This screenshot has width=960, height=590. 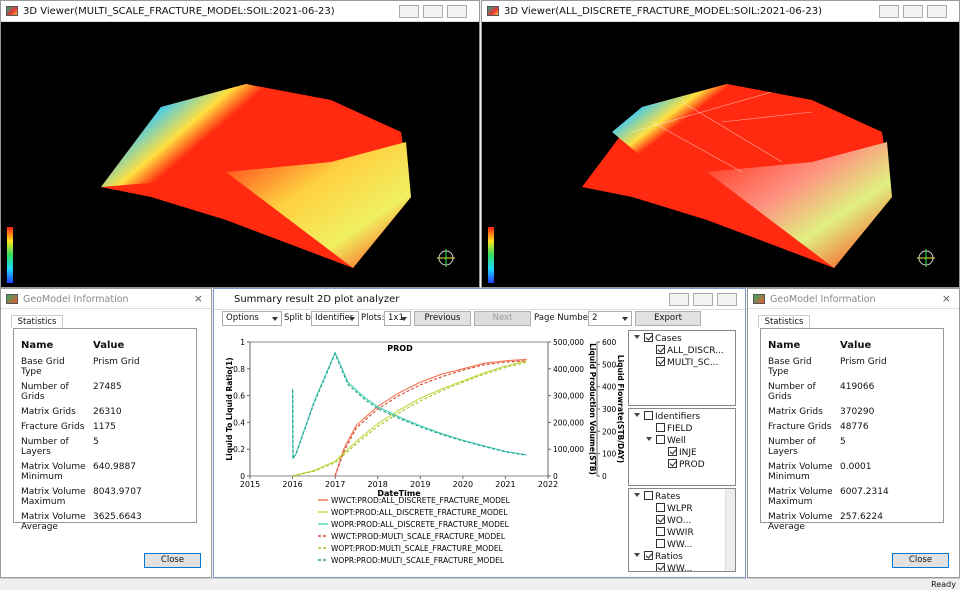 What do you see at coordinates (53, 427) in the screenshot?
I see `name-cell: Fracture Grids` at bounding box center [53, 427].